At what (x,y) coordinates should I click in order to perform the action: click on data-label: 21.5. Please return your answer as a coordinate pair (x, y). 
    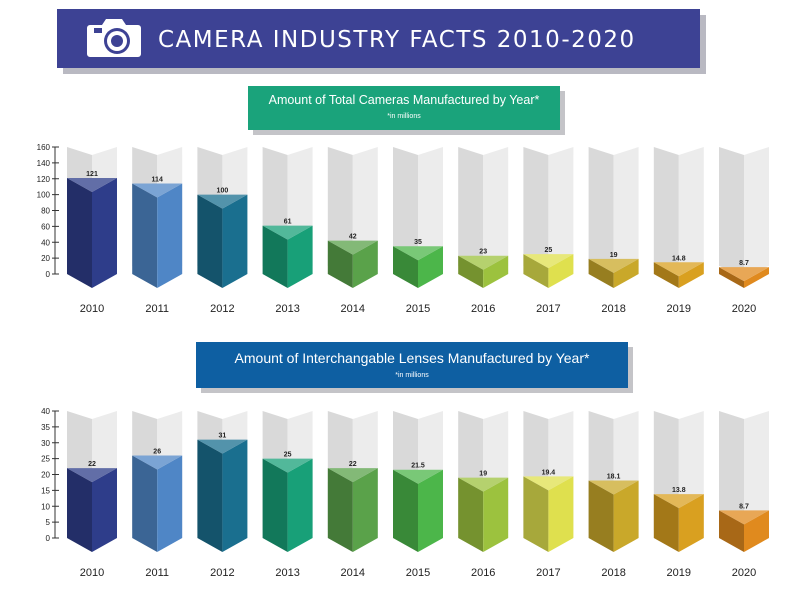
    Looking at the image, I should click on (418, 466).